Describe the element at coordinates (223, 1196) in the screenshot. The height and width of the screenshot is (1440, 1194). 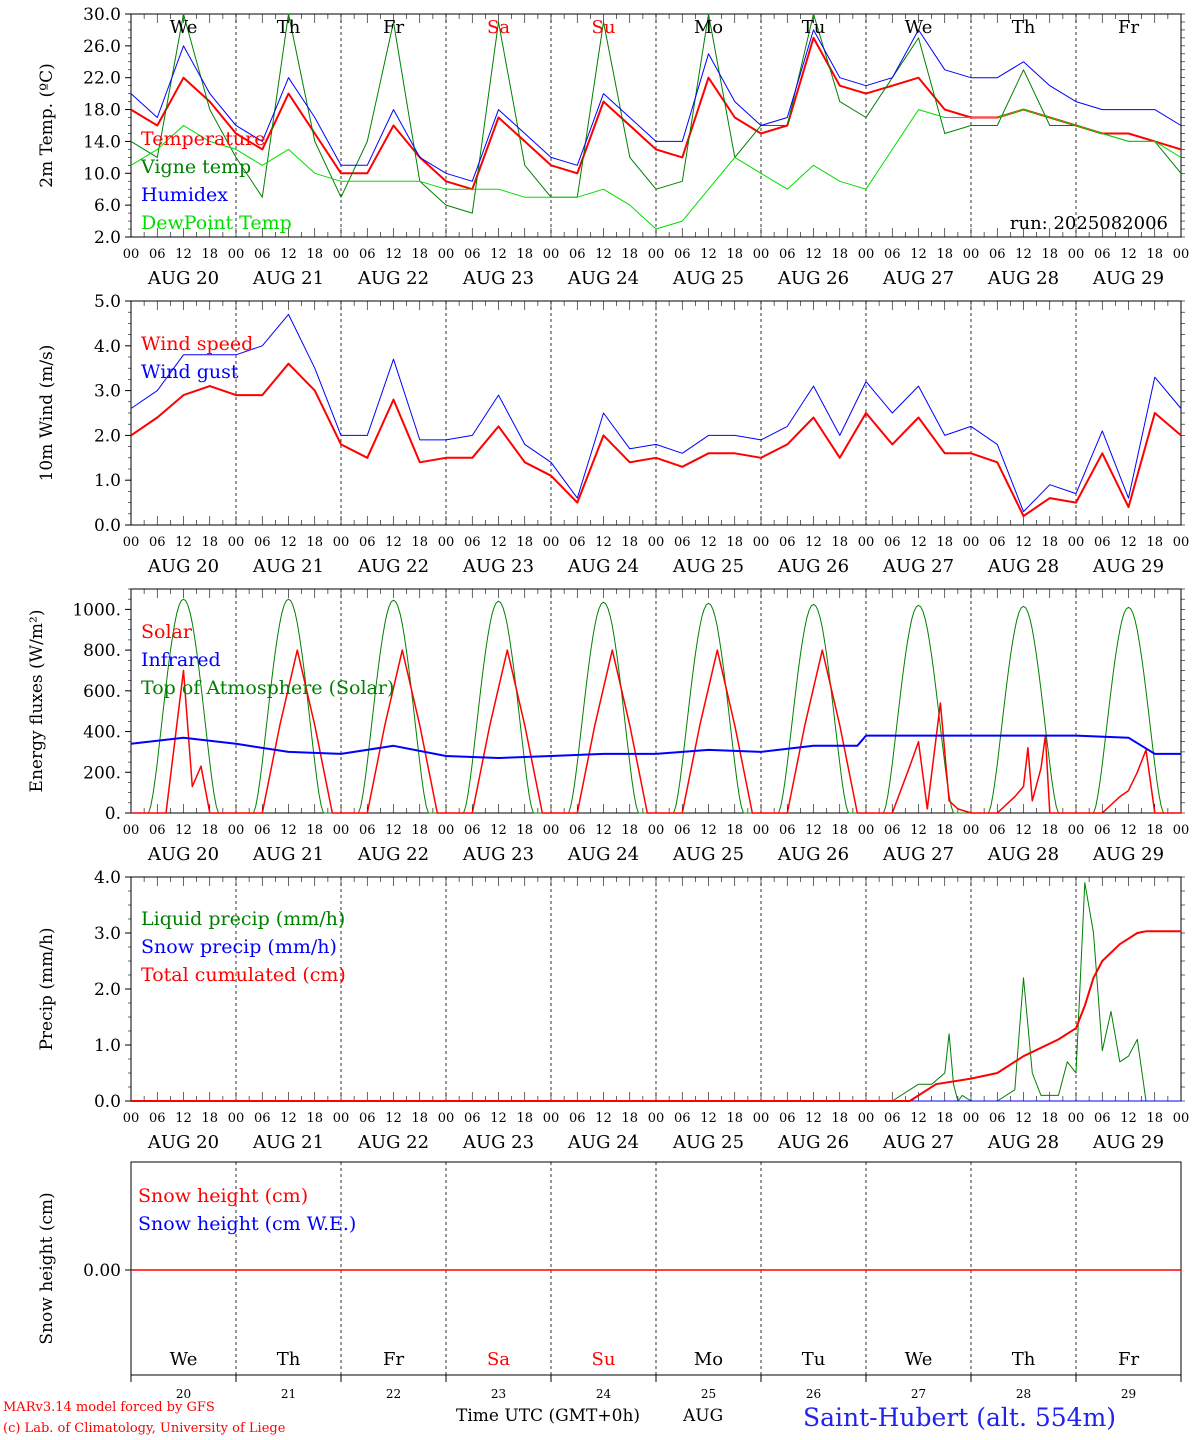
I see `legend-entry: Snow height (cm)` at that location.